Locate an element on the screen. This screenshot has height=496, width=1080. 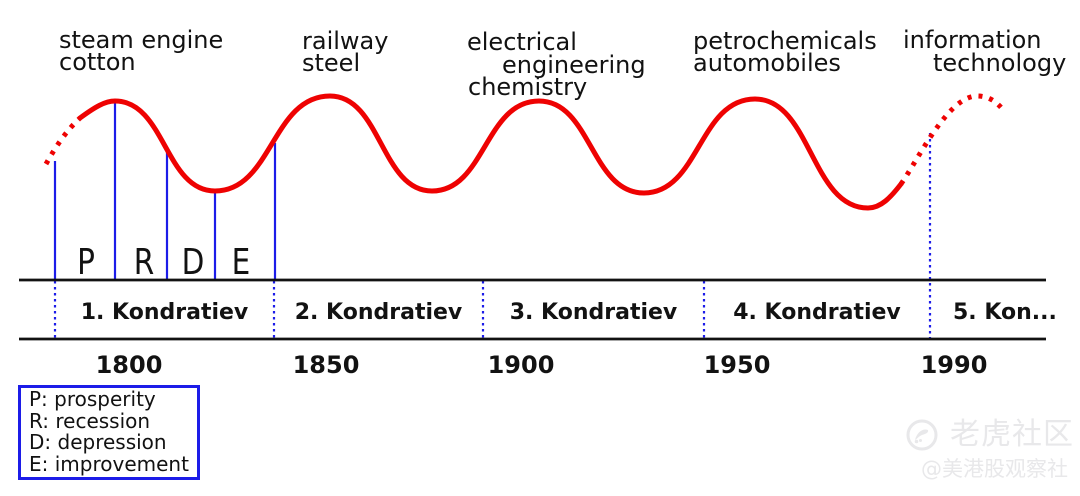
watermark-brand: 老虎社区 is located at coordinates (1012, 434).